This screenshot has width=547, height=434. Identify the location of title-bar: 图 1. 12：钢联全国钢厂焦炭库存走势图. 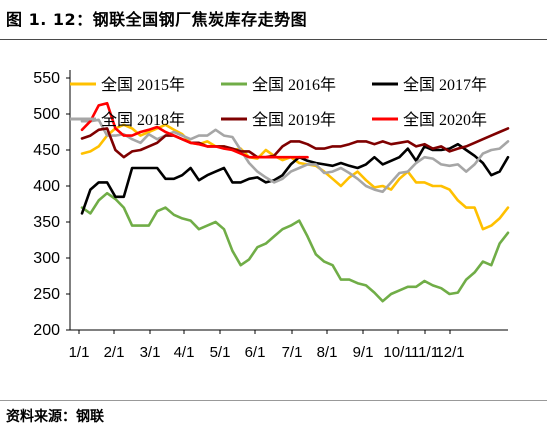
(273, 20).